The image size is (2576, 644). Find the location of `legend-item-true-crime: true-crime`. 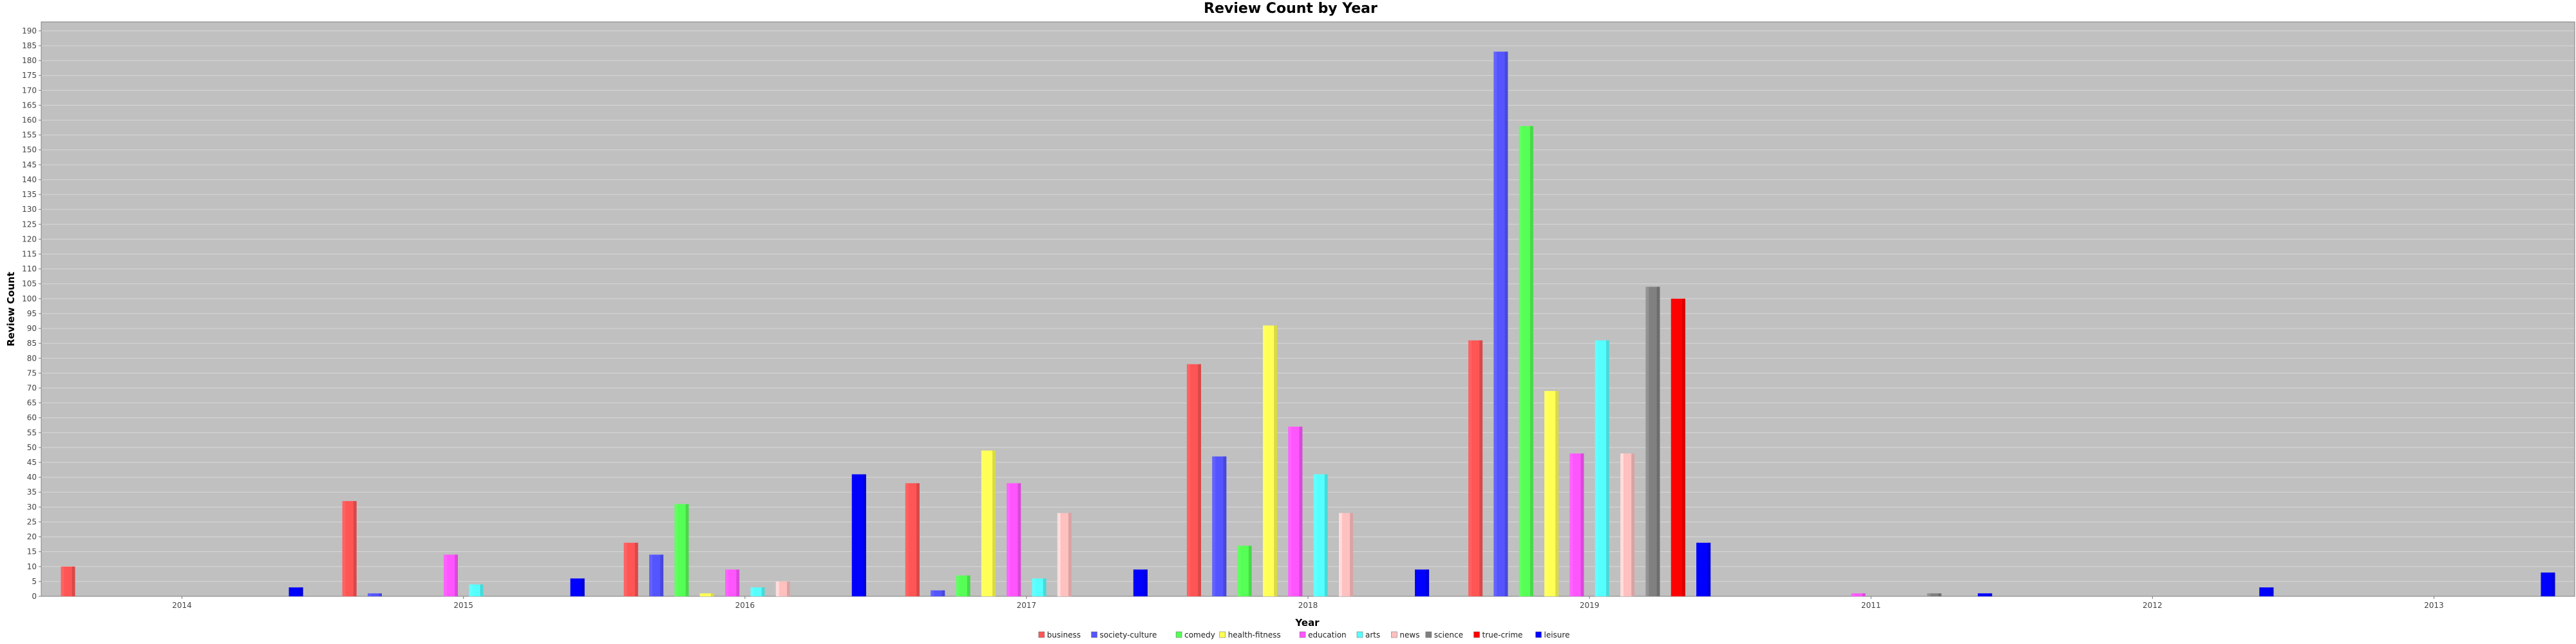

legend-item-true-crime: true-crime is located at coordinates (1498, 635).